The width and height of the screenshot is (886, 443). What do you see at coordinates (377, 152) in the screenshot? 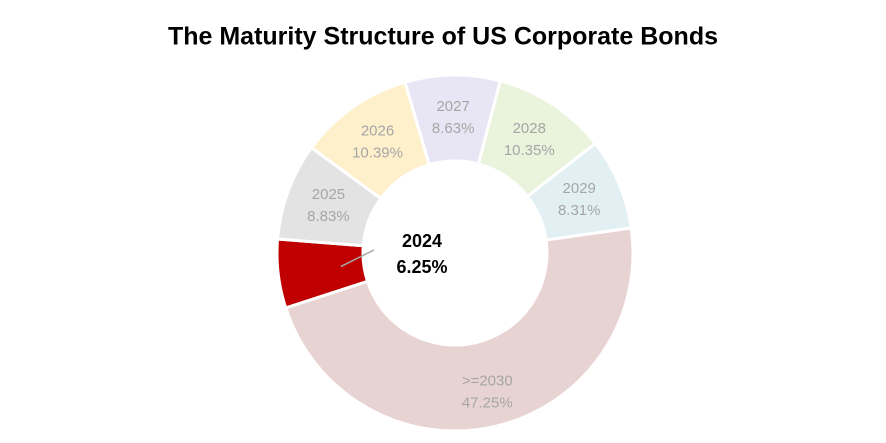
I see `slice-value-label: 10.39%` at bounding box center [377, 152].